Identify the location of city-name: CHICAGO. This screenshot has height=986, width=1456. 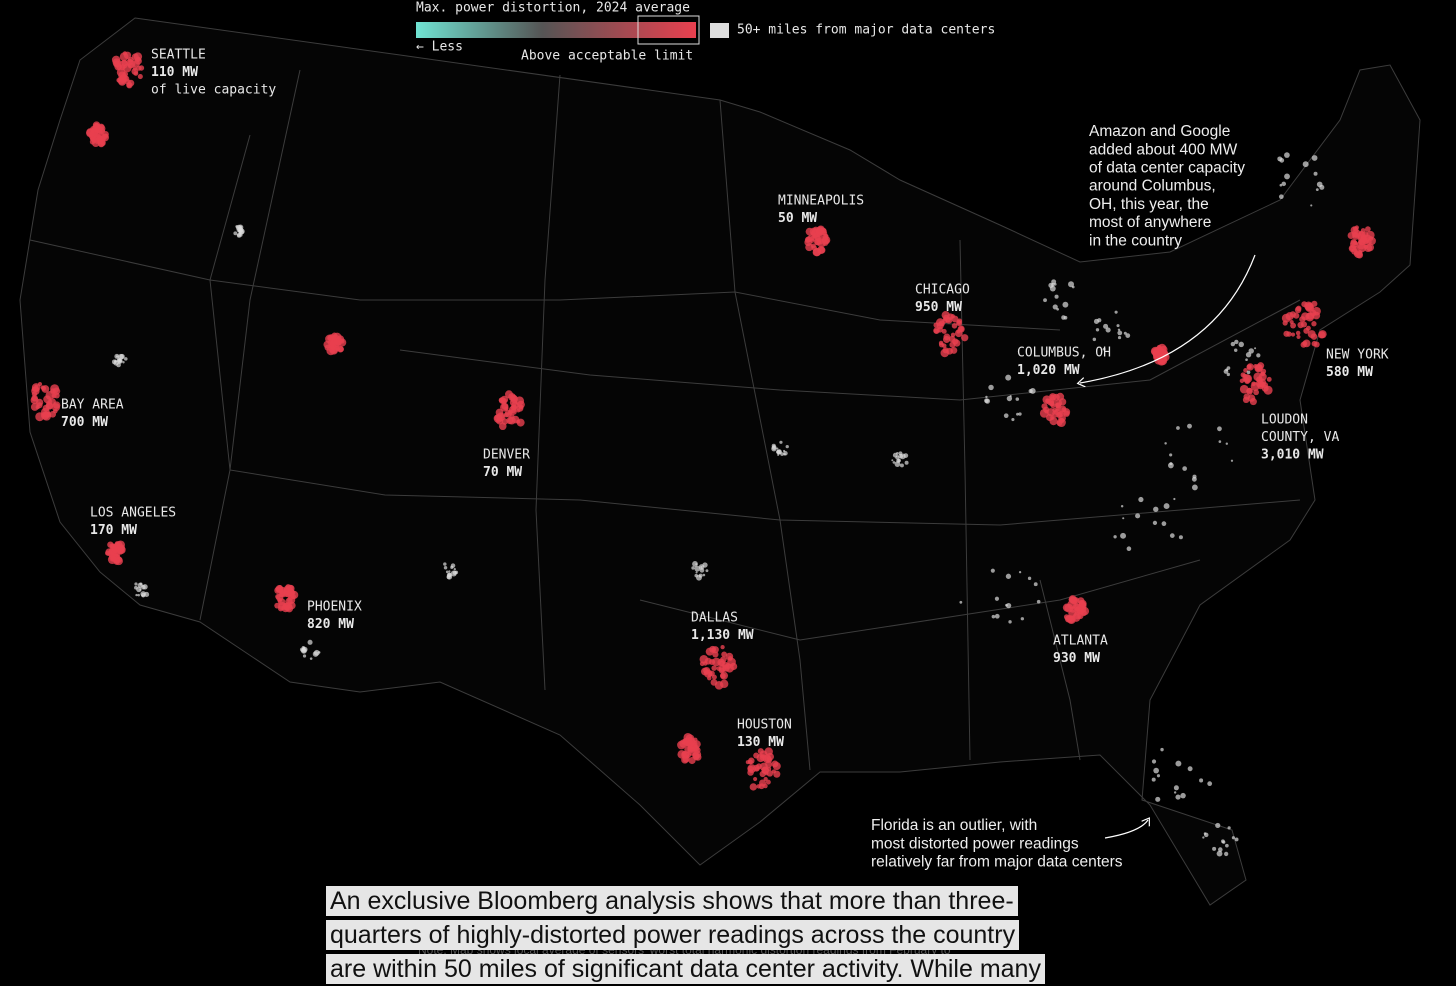
(942, 290).